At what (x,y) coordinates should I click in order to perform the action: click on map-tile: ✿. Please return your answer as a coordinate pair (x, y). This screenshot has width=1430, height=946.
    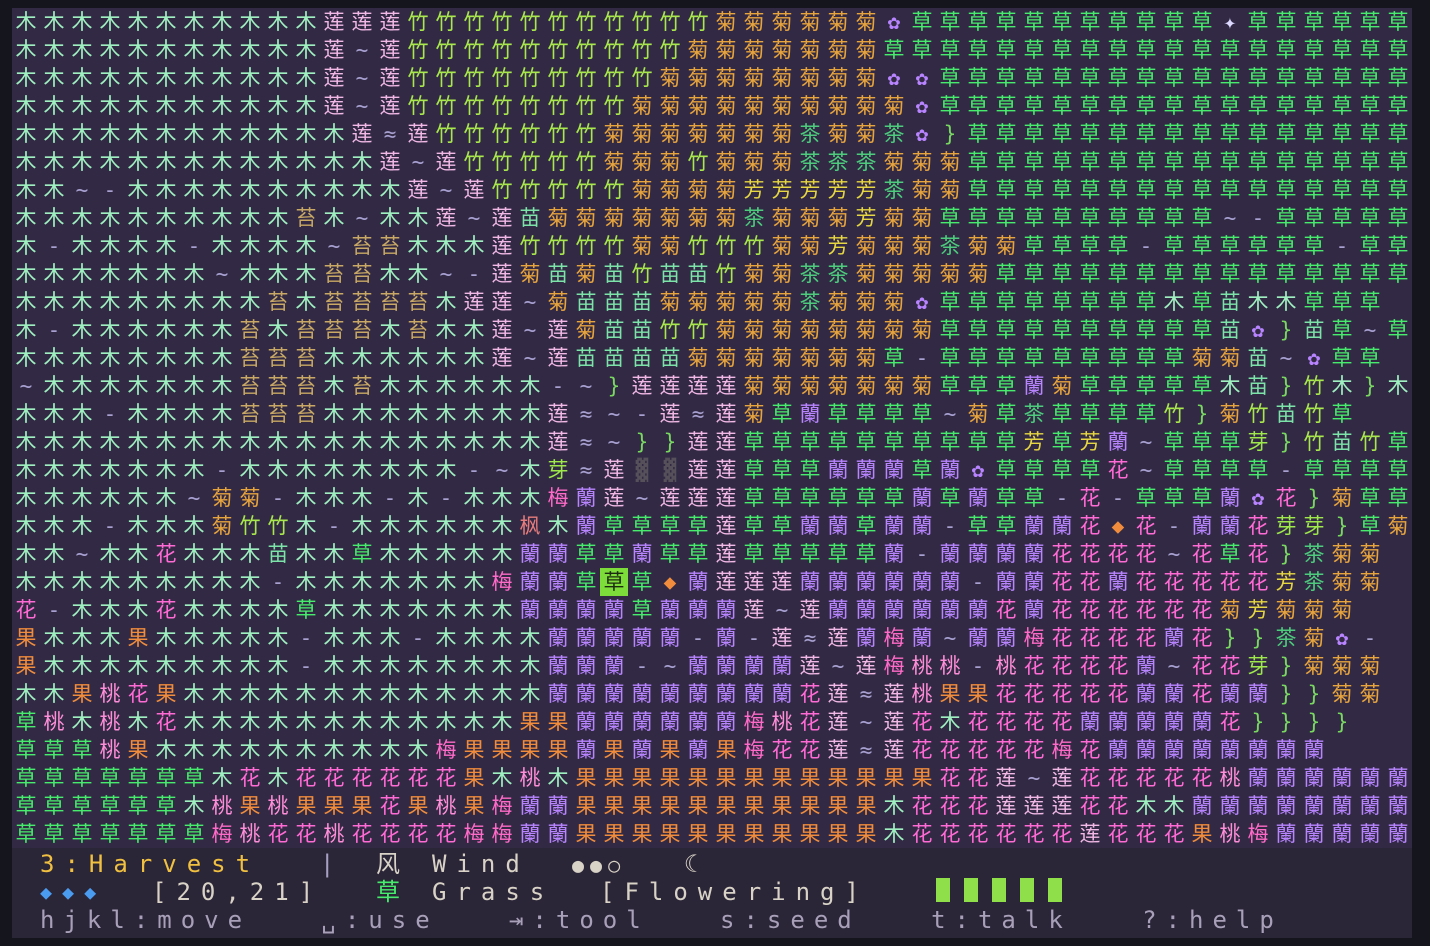
    Looking at the image, I should click on (1258, 330).